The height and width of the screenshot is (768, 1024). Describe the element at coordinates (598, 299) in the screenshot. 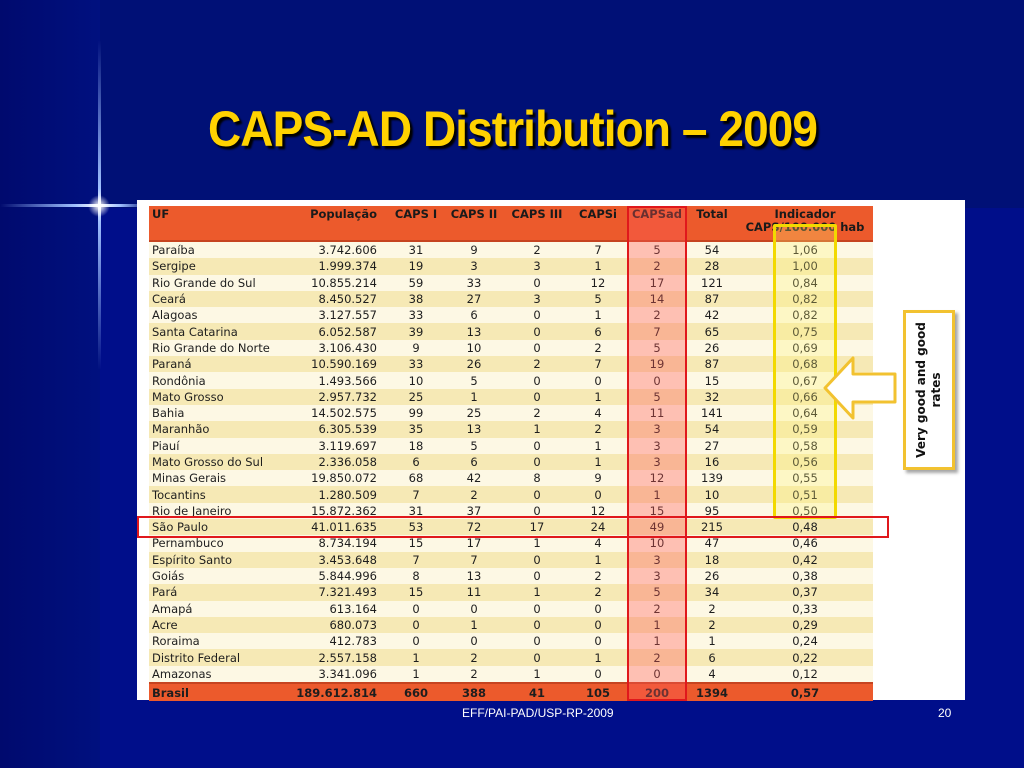

I see `cell-capsi: 5` at that location.